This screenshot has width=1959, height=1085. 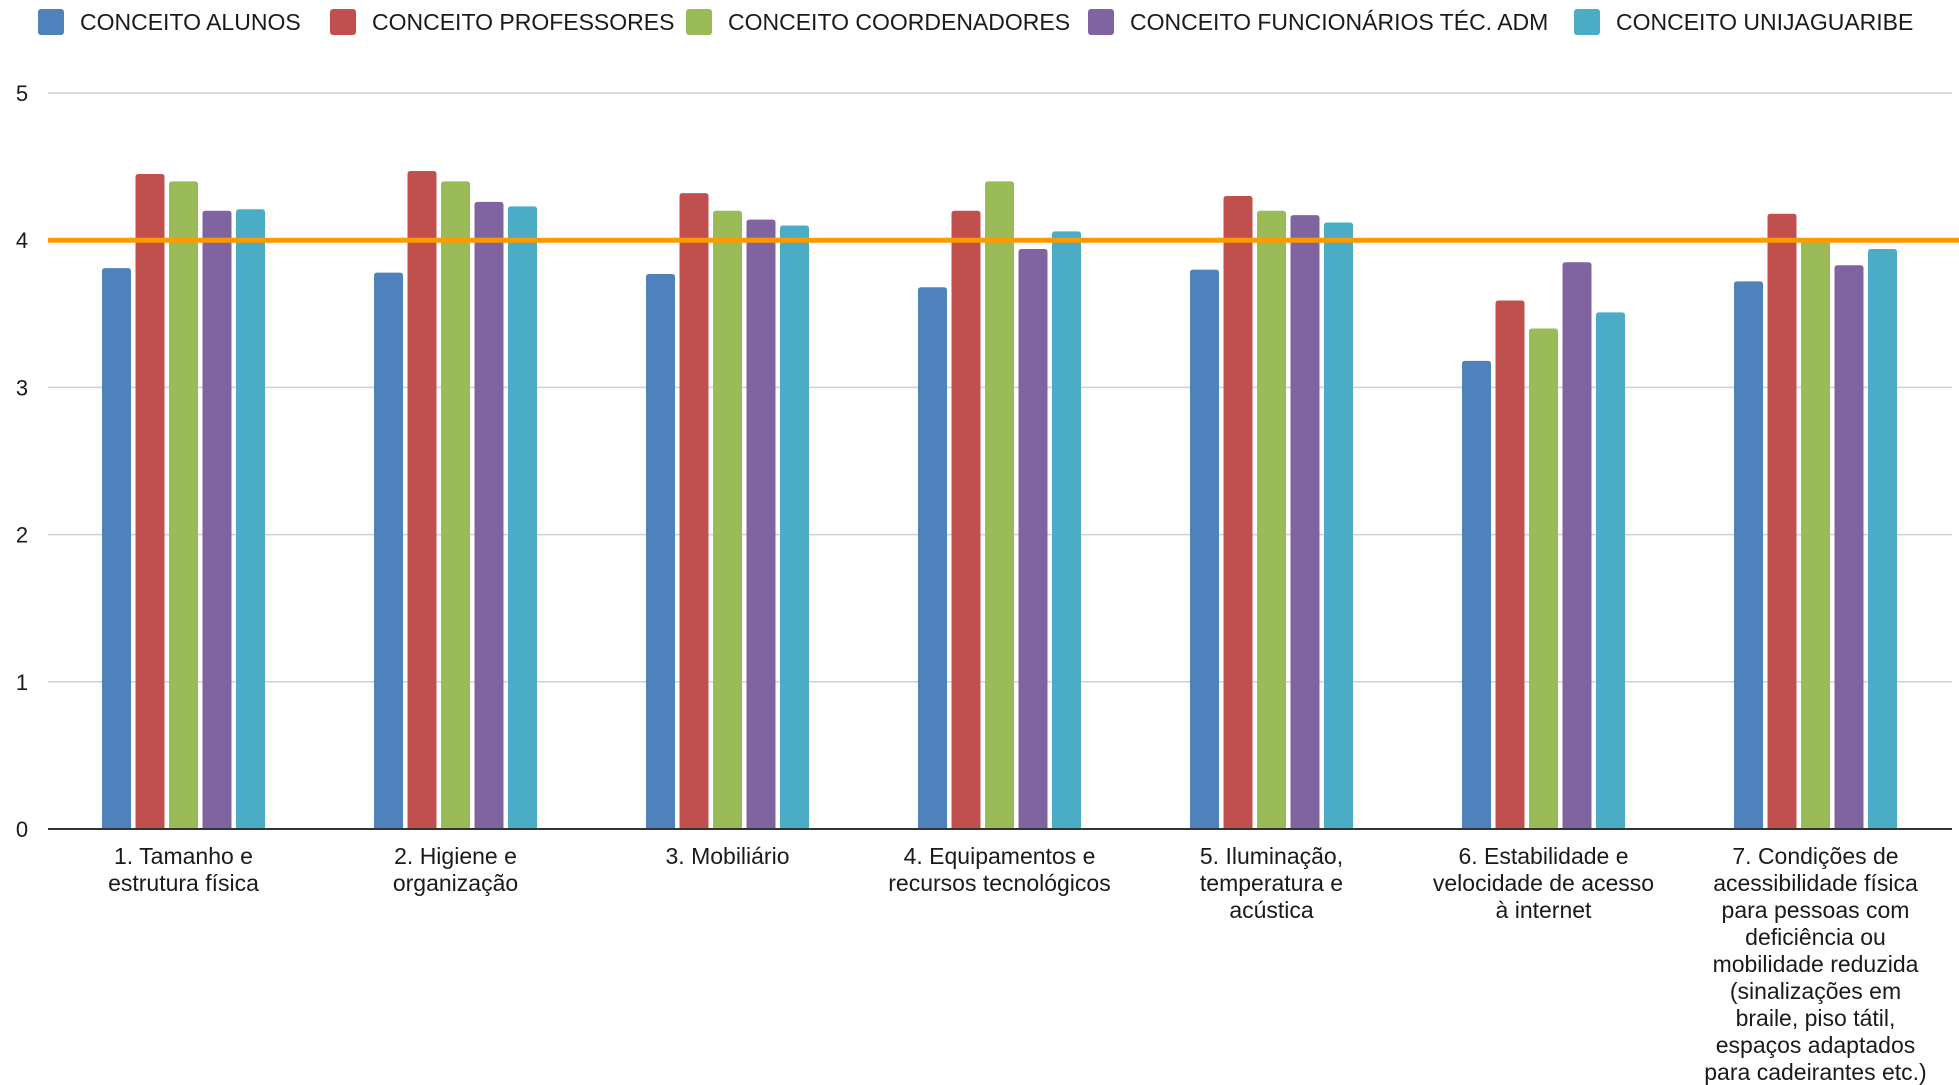 What do you see at coordinates (1587, 22) in the screenshot?
I see `legend-swatch-unijaguaribe` at bounding box center [1587, 22].